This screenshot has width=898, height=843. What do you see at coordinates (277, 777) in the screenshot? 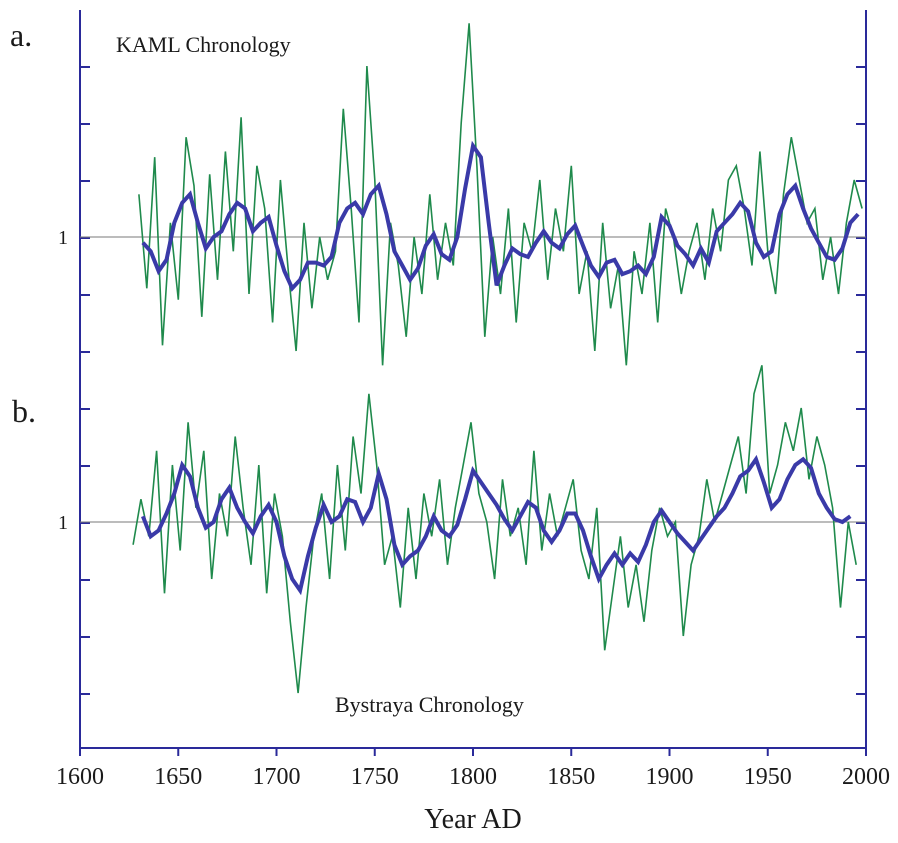
I see `x-tick-label: 1700` at bounding box center [277, 777].